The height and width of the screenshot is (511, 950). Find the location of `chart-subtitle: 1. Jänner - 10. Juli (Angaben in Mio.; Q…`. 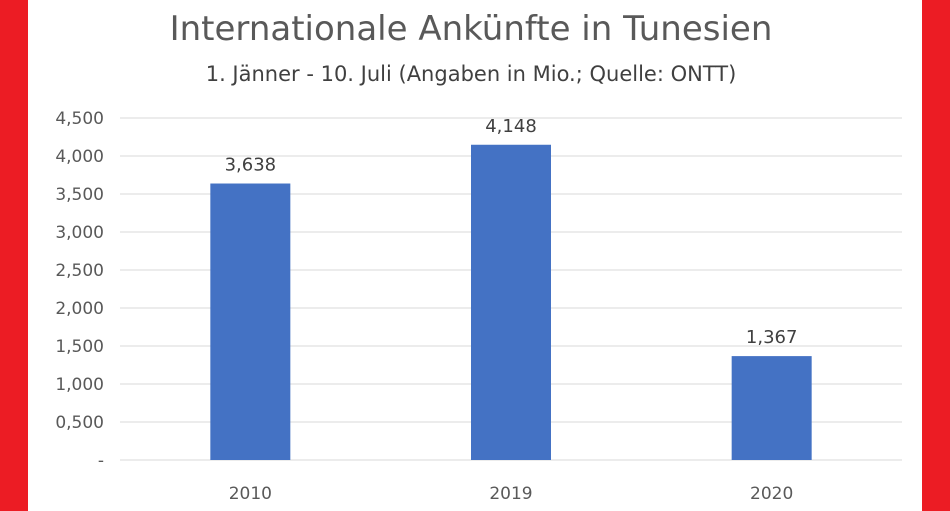

chart-subtitle: 1. Jänner - 10. Juli (Angaben in Mio.; Q… is located at coordinates (471, 74).